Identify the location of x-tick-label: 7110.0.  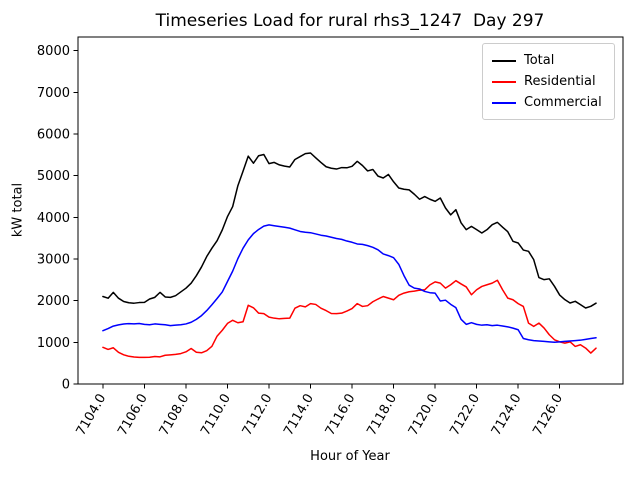
(216, 415).